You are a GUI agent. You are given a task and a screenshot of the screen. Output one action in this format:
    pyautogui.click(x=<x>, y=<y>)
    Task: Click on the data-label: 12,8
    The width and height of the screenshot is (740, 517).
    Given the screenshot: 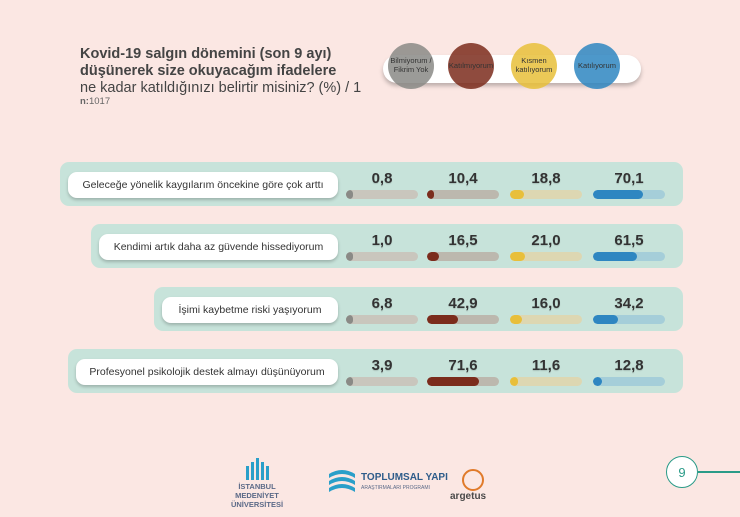 What is the action you would take?
    pyautogui.click(x=629, y=365)
    